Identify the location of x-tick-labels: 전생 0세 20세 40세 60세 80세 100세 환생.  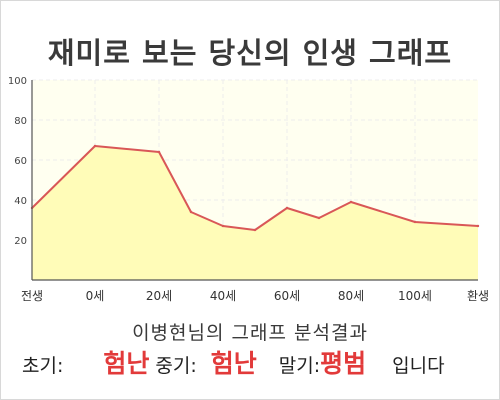
(255, 296).